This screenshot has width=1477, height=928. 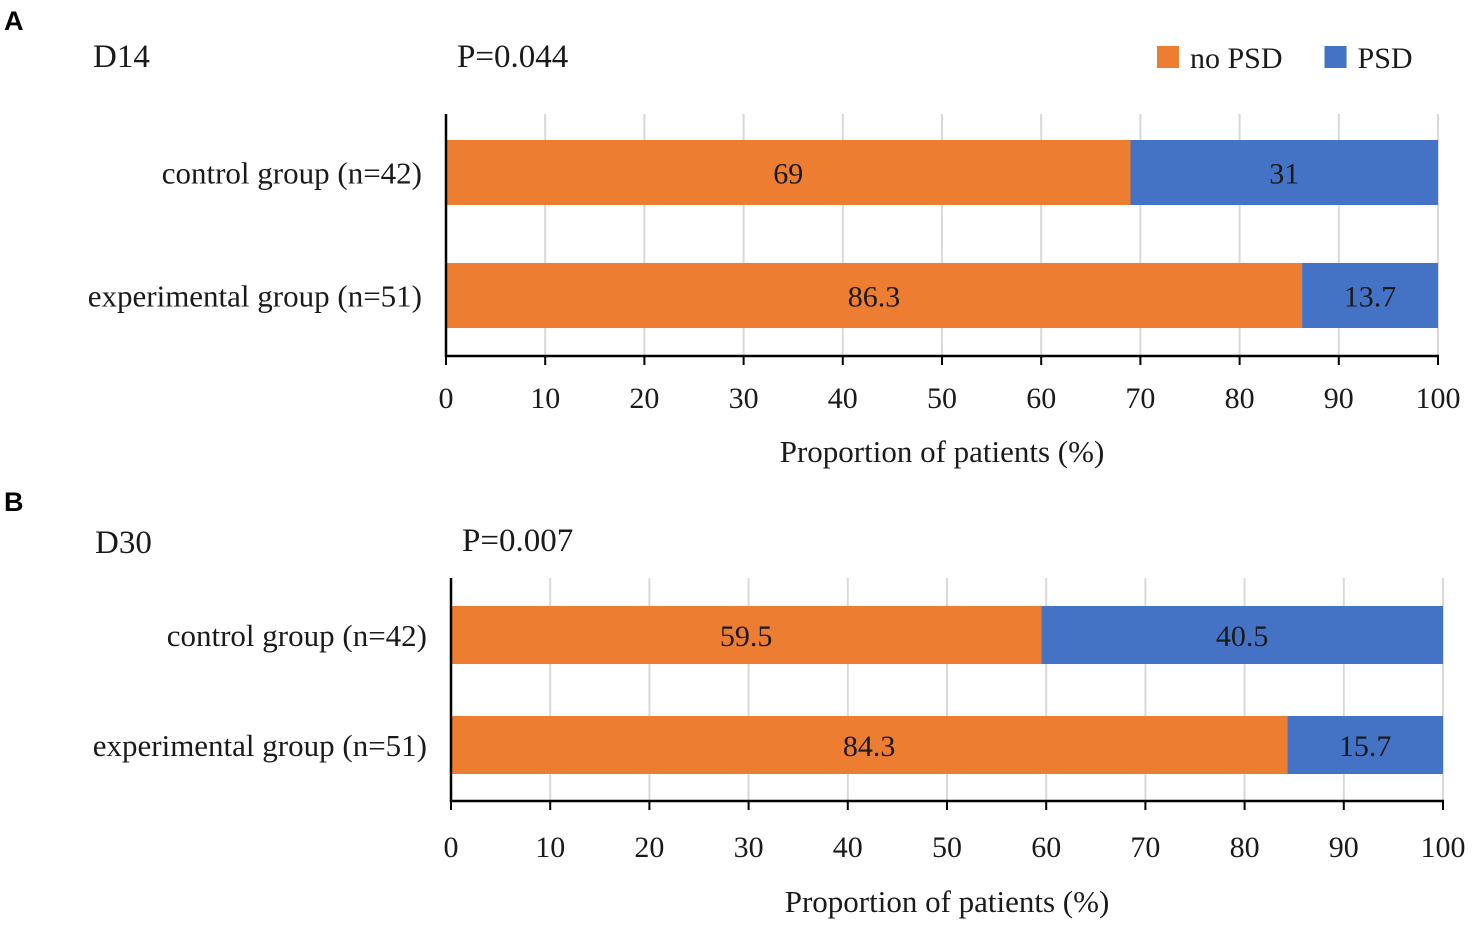 What do you see at coordinates (451, 847) in the screenshot?
I see `panel-b-tick-label-0: 0` at bounding box center [451, 847].